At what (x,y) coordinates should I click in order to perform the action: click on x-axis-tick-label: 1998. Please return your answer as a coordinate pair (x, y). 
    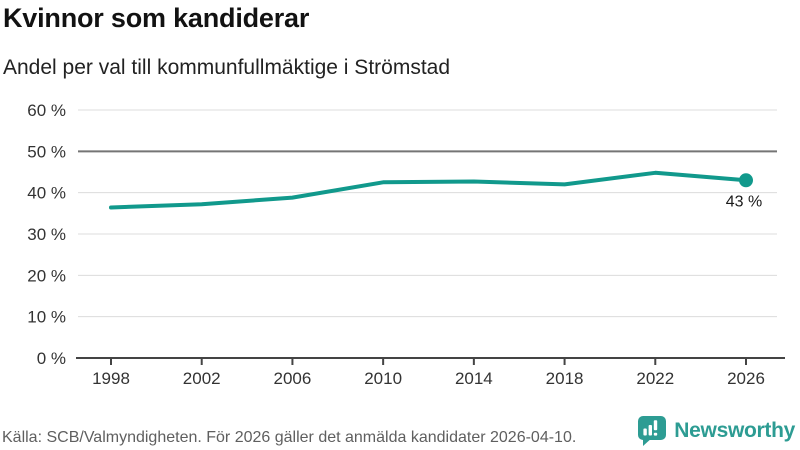
    Looking at the image, I should click on (111, 378).